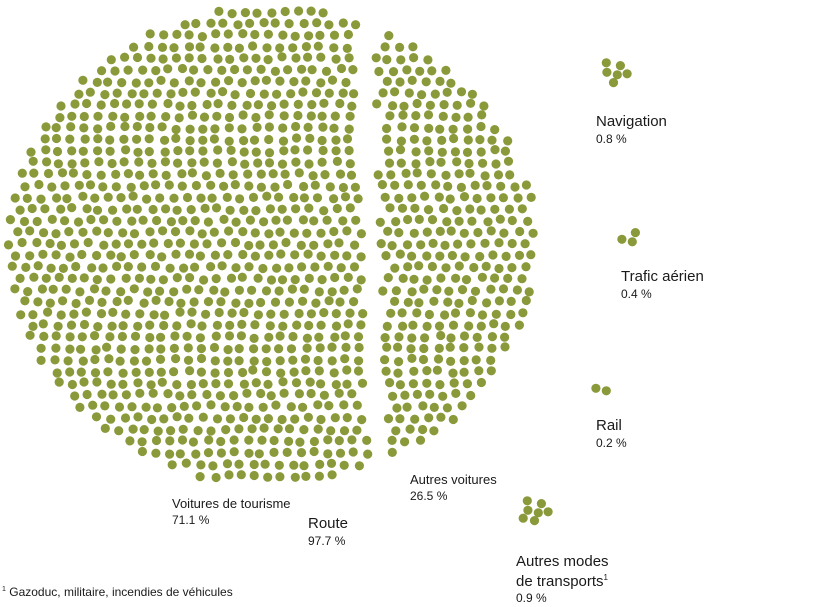  I want to click on label-route-name: Route, so click(328, 523).